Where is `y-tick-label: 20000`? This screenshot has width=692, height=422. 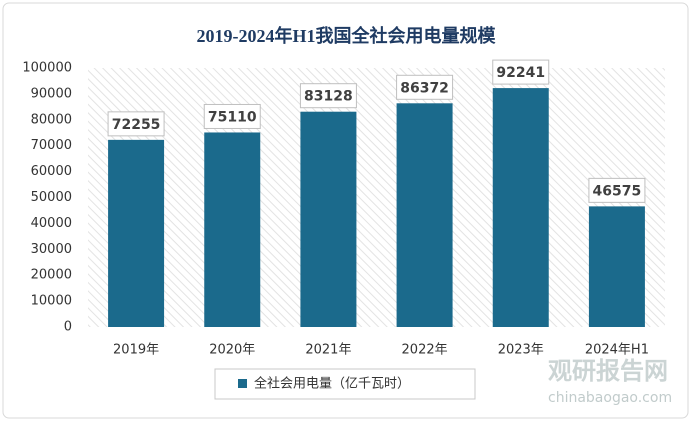 y-tick-label: 20000 is located at coordinates (51, 275).